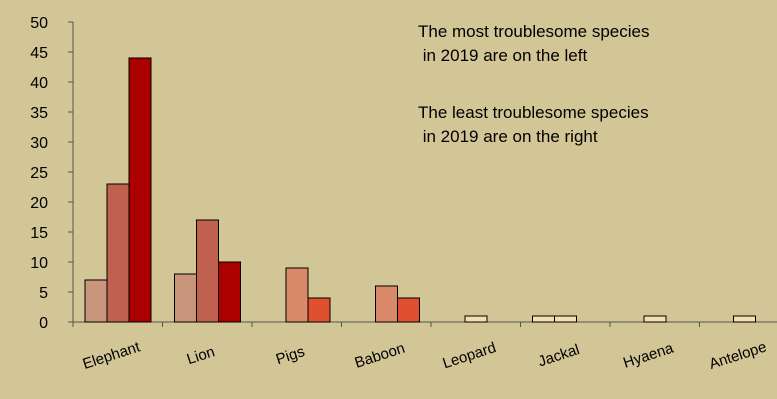 The width and height of the screenshot is (777, 399). I want to click on x-tick-label: Hyaena, so click(648, 355).